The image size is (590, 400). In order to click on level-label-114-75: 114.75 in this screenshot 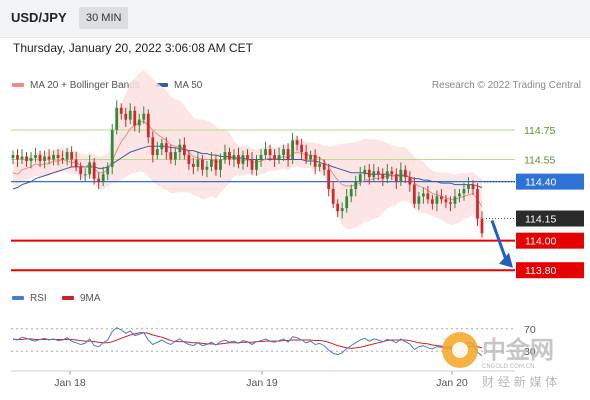, I will do `click(539, 131)`.